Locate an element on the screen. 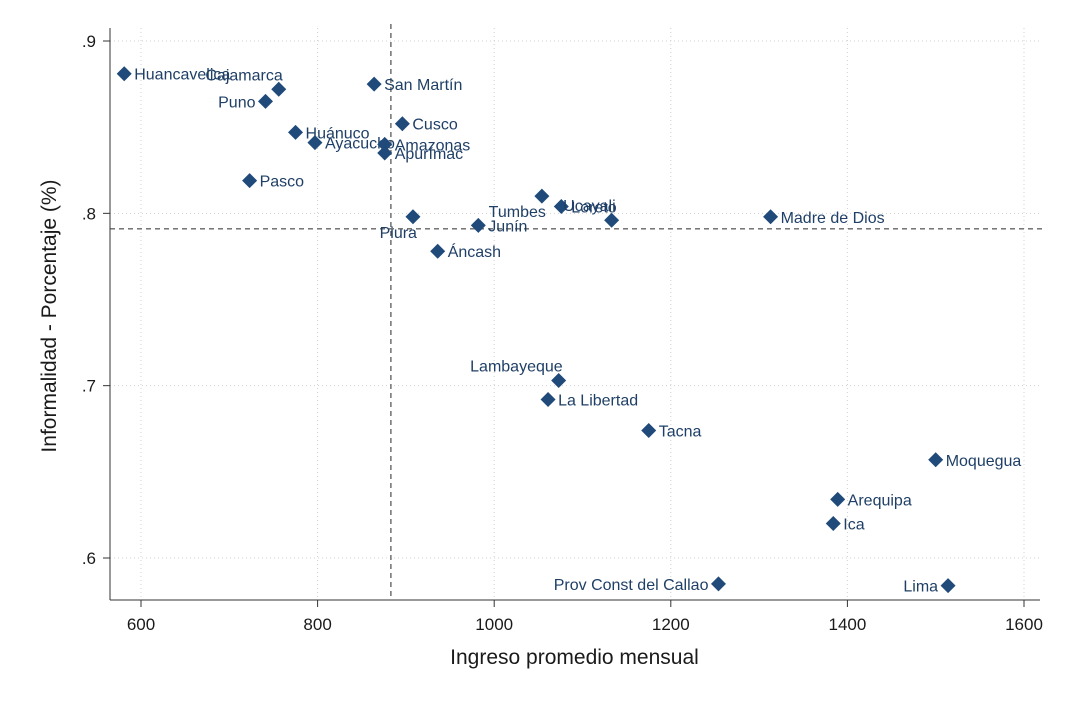 The width and height of the screenshot is (1066, 710). x-tick-label: 600 is located at coordinates (141, 624).